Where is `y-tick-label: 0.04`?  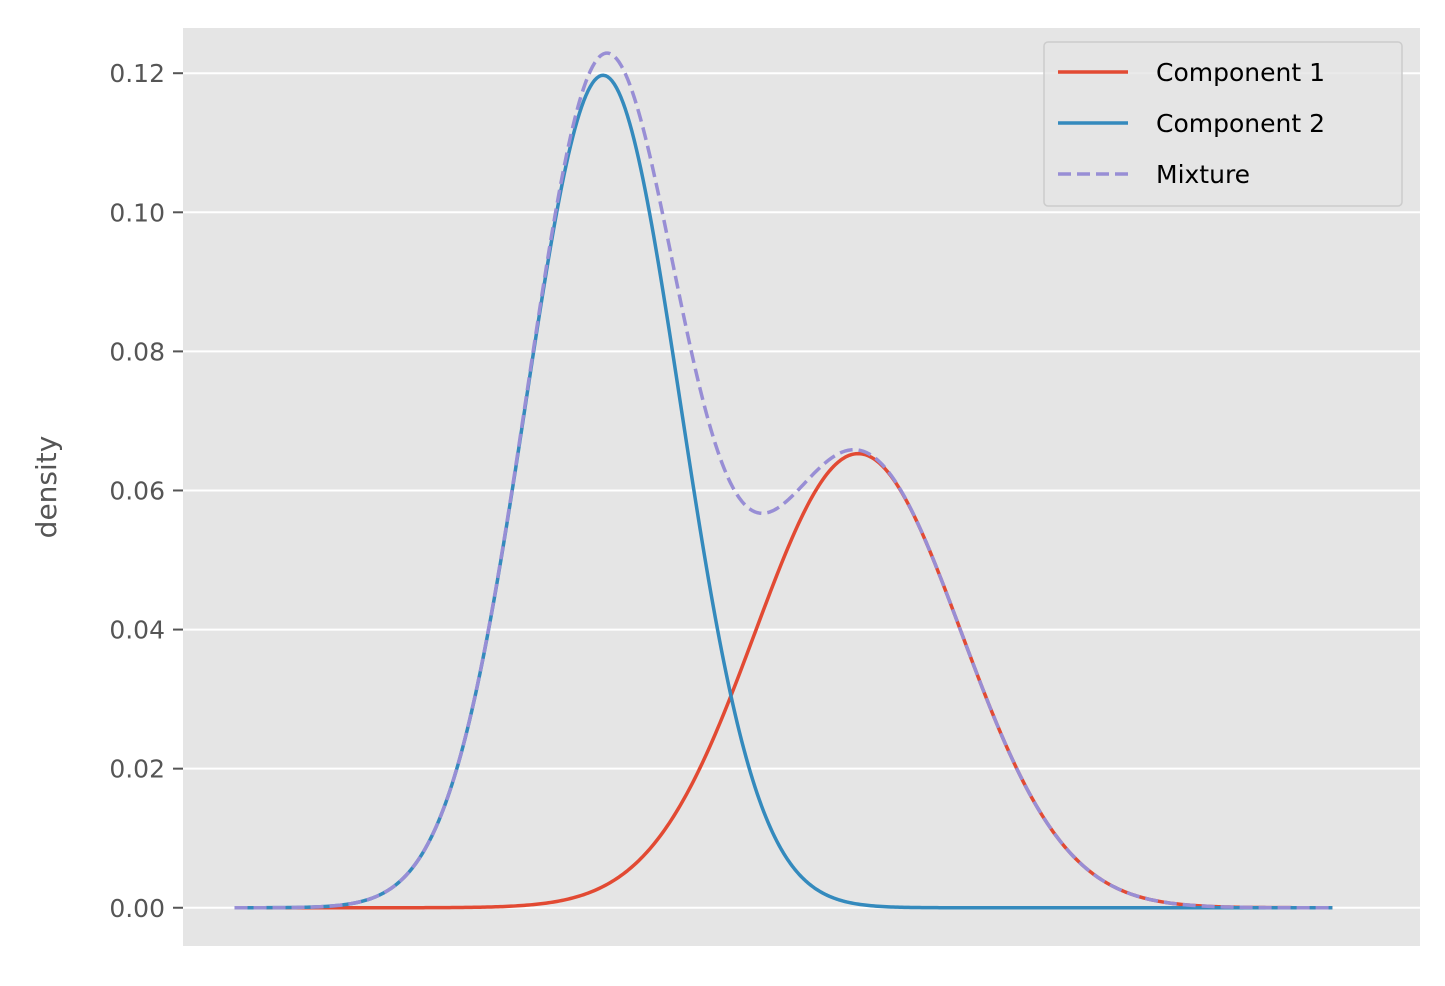
y-tick-label: 0.04 is located at coordinates (137, 630).